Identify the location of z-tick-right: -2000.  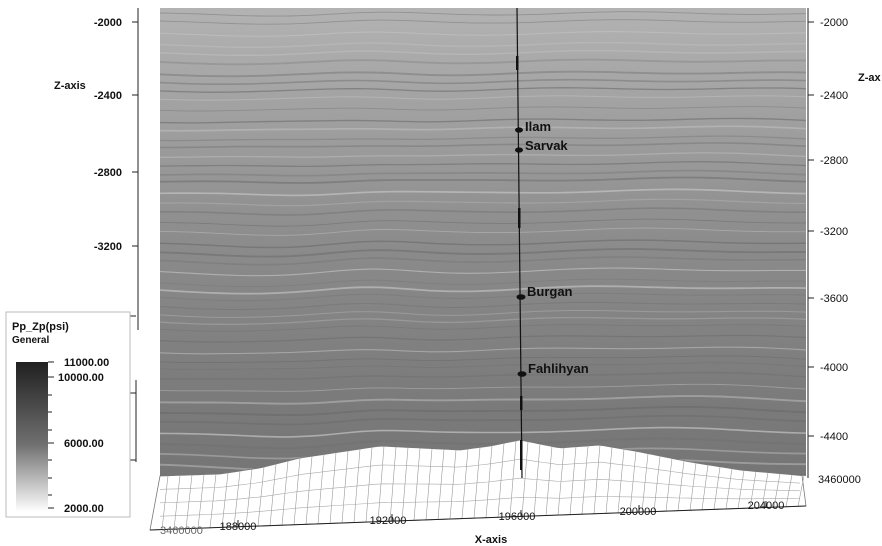
(834, 23).